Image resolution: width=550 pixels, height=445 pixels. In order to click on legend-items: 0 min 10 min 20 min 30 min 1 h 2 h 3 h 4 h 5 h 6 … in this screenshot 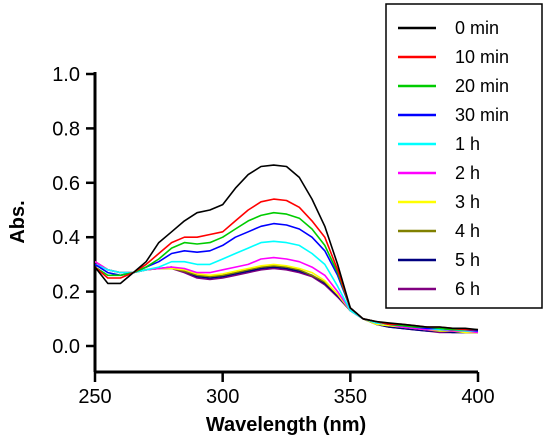, I will do `click(453, 158)`.